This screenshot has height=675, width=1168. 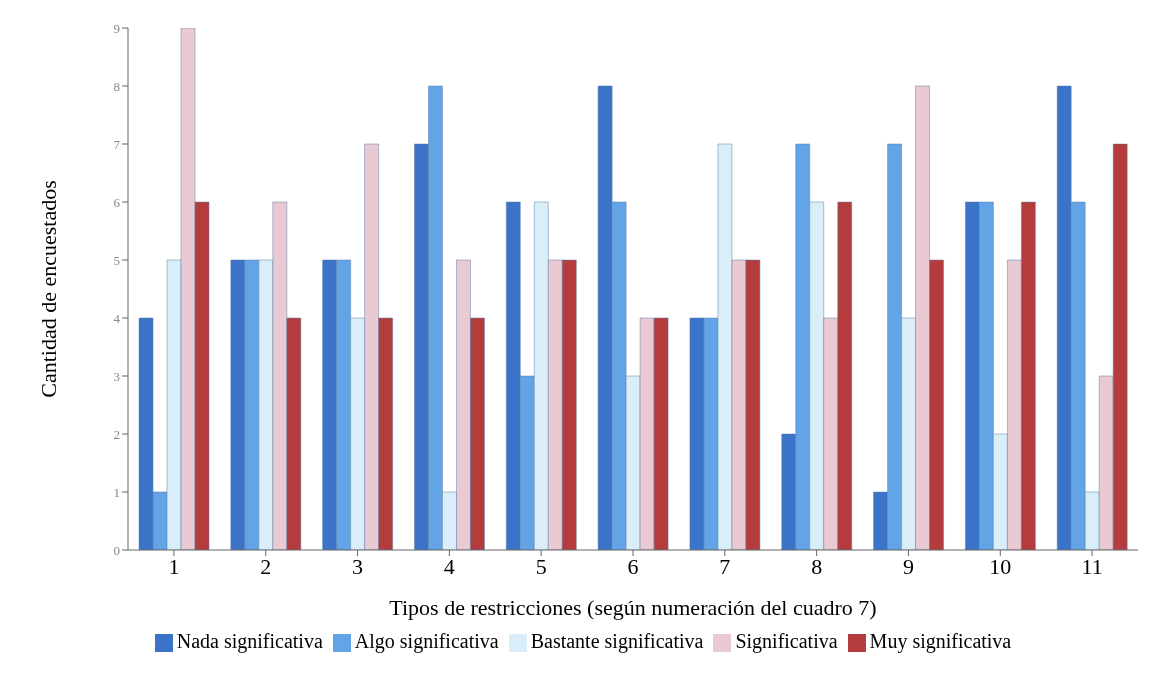 I want to click on x-axis-title: Tipos de restricciones (según numeración del cuadro 7), so click(x=633, y=607).